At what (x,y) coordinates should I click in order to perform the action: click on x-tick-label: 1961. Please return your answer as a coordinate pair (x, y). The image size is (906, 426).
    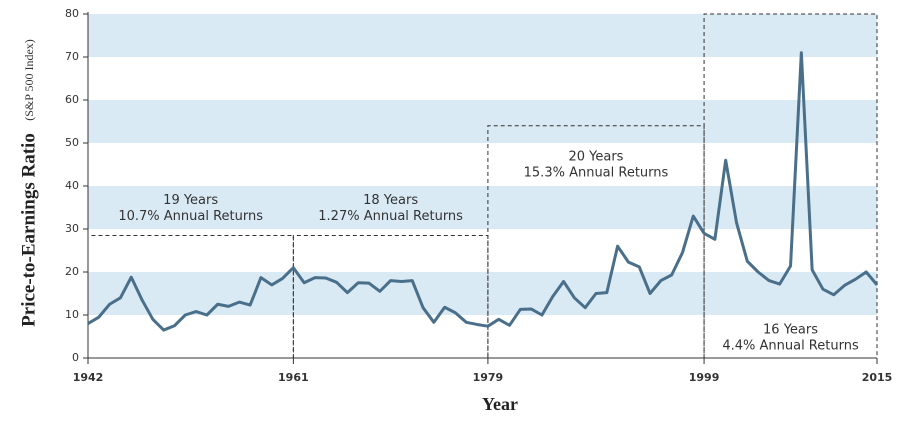
    Looking at the image, I should click on (293, 377).